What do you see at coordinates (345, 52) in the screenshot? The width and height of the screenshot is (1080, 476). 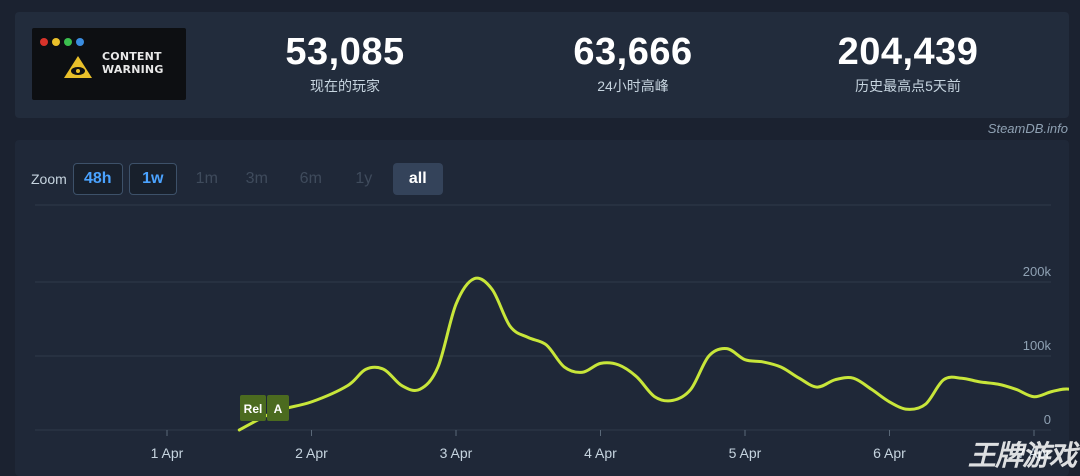 I see `stat-value: 53,085` at bounding box center [345, 52].